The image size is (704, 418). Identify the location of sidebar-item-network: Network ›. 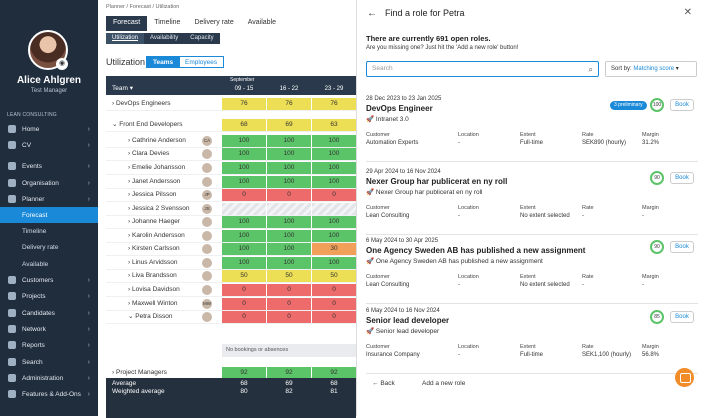
(49, 329).